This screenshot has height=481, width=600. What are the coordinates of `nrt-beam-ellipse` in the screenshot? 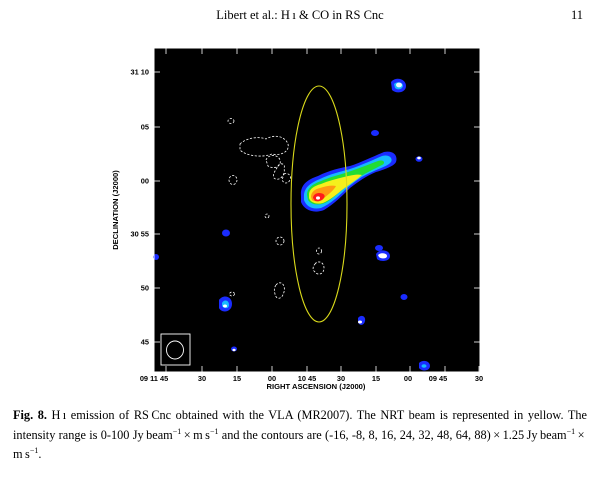 It's located at (319, 204).